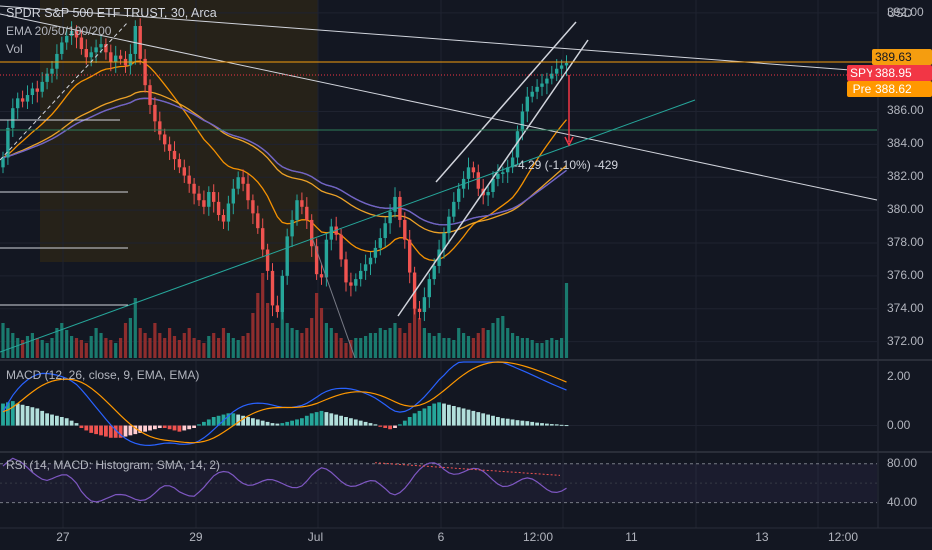 The height and width of the screenshot is (550, 932). I want to click on last-price-badge: 388.95, so click(902, 73).